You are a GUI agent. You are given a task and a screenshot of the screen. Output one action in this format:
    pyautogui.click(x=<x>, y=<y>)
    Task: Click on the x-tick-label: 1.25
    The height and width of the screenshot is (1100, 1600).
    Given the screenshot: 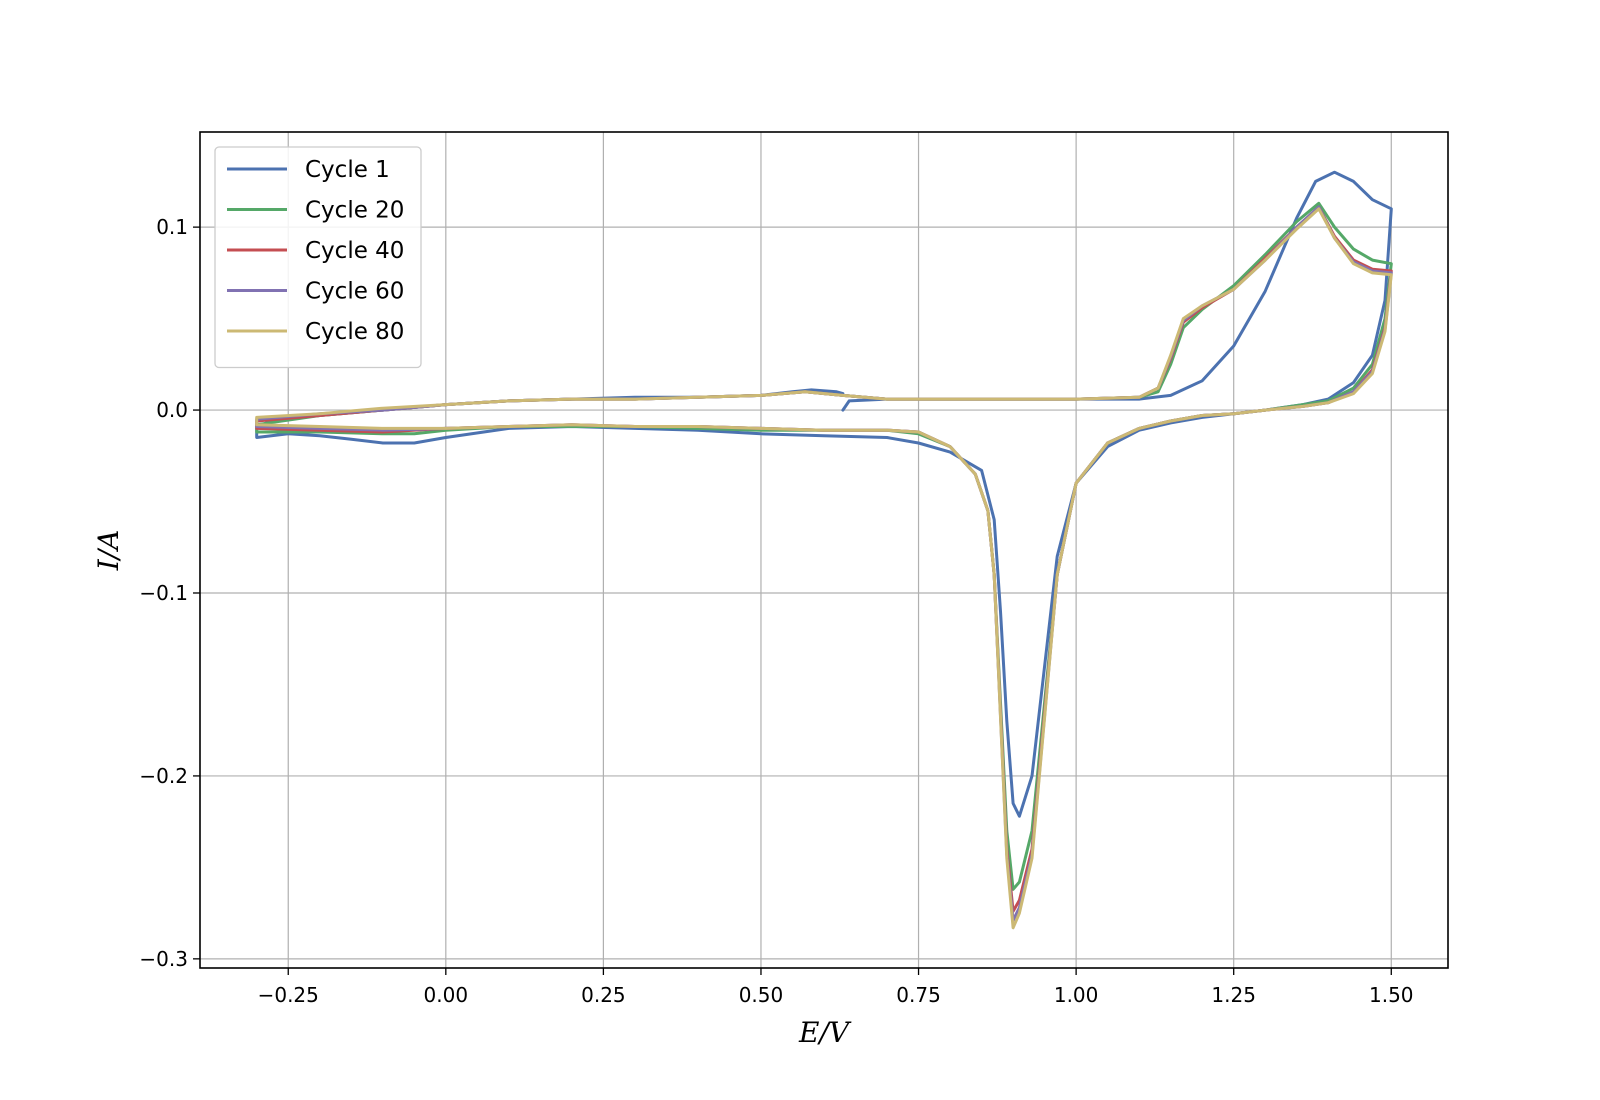 What is the action you would take?
    pyautogui.click(x=1233, y=995)
    